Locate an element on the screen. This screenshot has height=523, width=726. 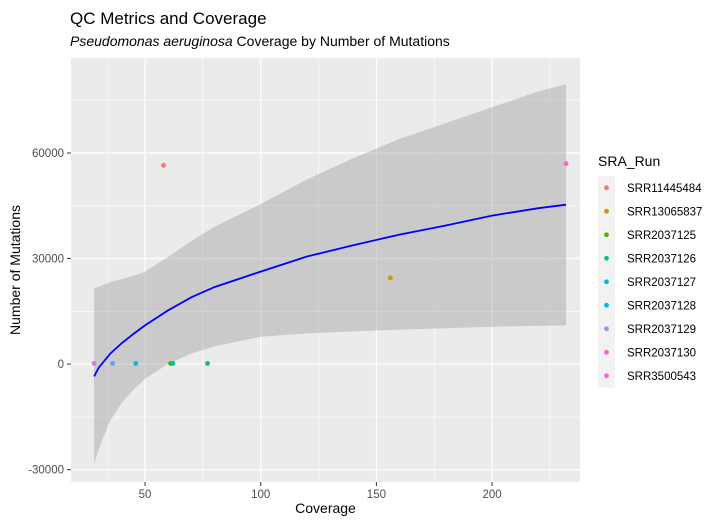
legend-key-srr2037130 is located at coordinates (606, 352).